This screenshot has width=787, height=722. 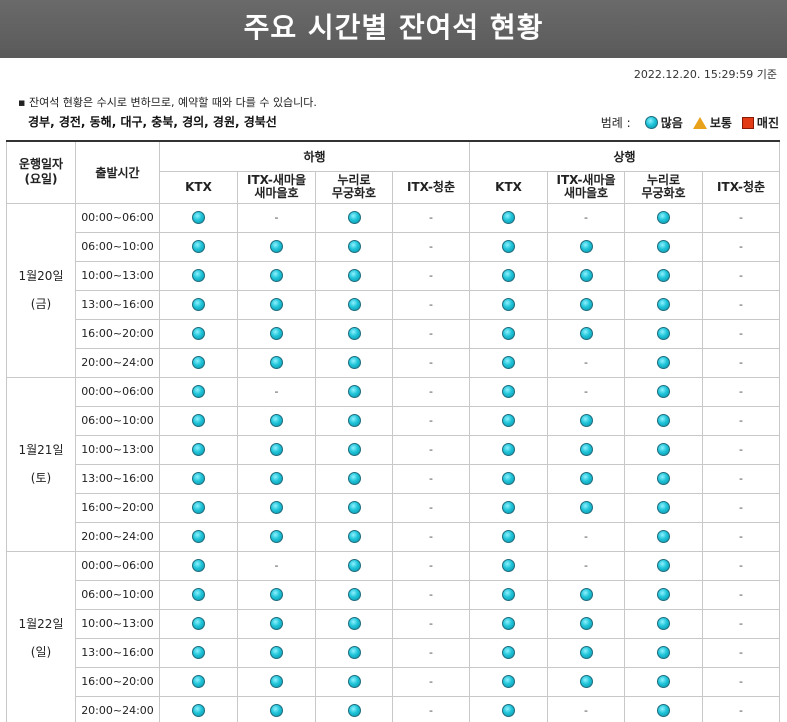 I want to click on route-list: 경부, 경전, 동해, 대구, 충북, 경의, 경원, 경북선, so click(x=152, y=122).